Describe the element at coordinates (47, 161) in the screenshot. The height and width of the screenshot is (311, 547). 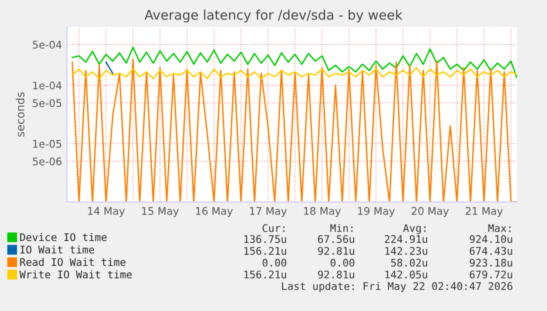
I see `y-tick-label: 5e-06` at that location.